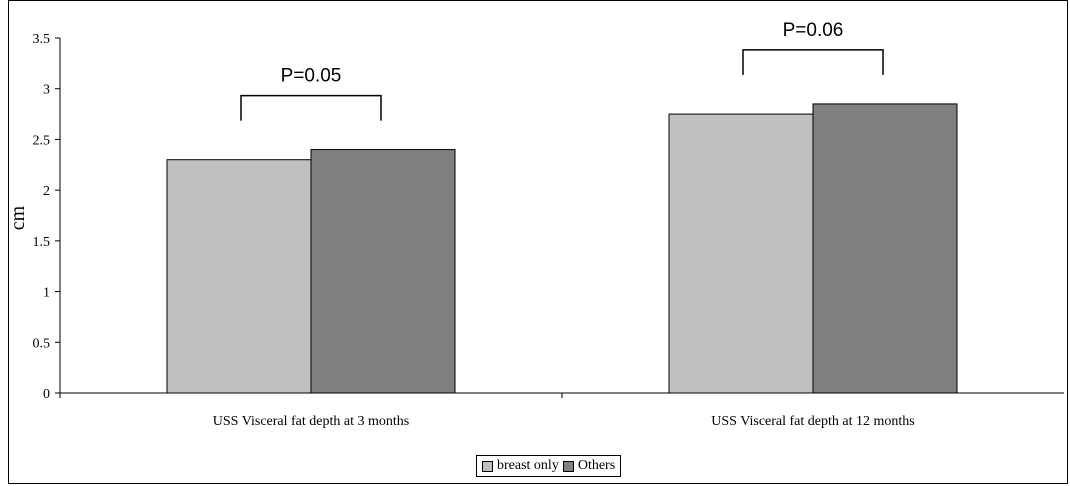  Describe the element at coordinates (46, 293) in the screenshot. I see `y-tick-label: 1` at that location.